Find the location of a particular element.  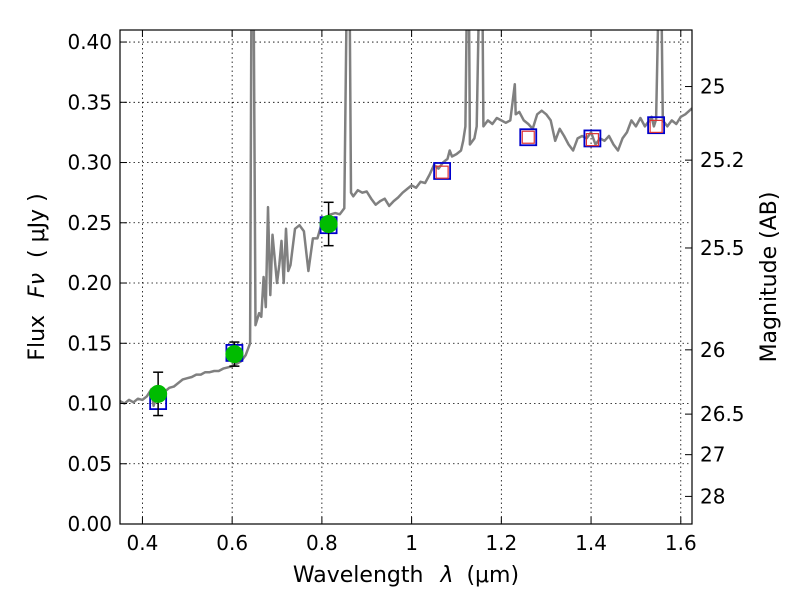

y-tick-label: 0.15 is located at coordinates (89, 343).